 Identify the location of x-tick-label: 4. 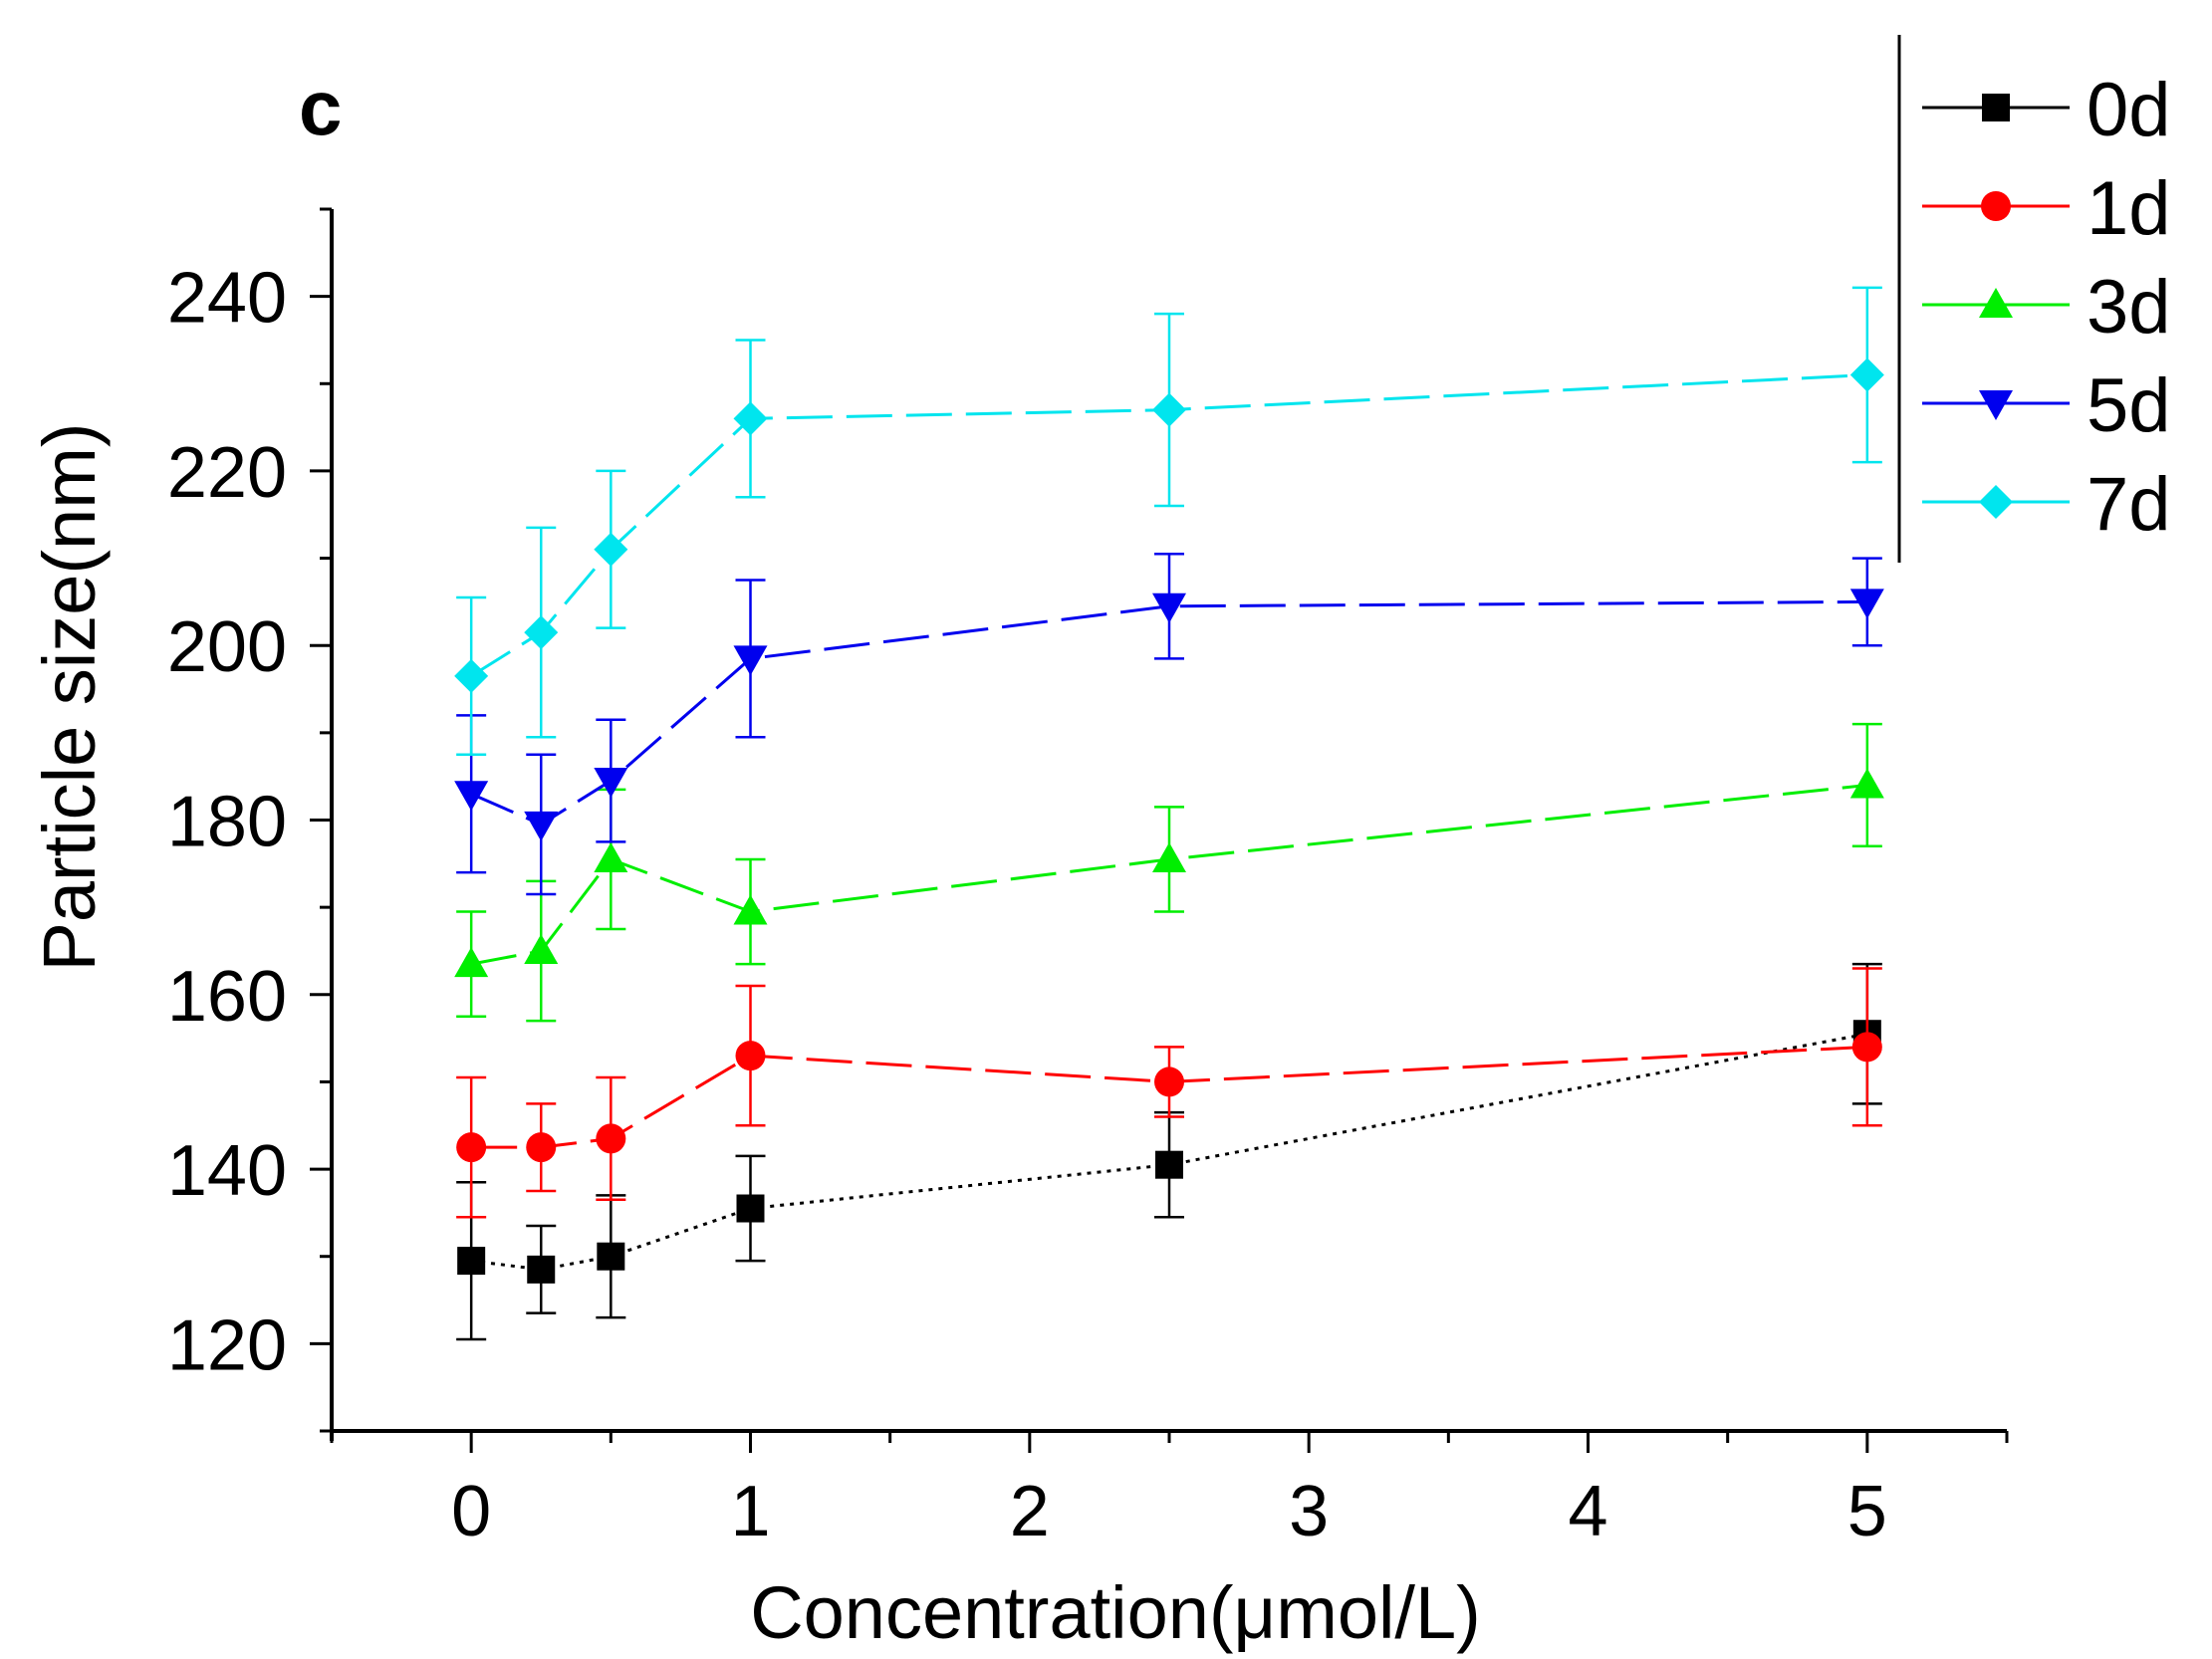
(1587, 1511).